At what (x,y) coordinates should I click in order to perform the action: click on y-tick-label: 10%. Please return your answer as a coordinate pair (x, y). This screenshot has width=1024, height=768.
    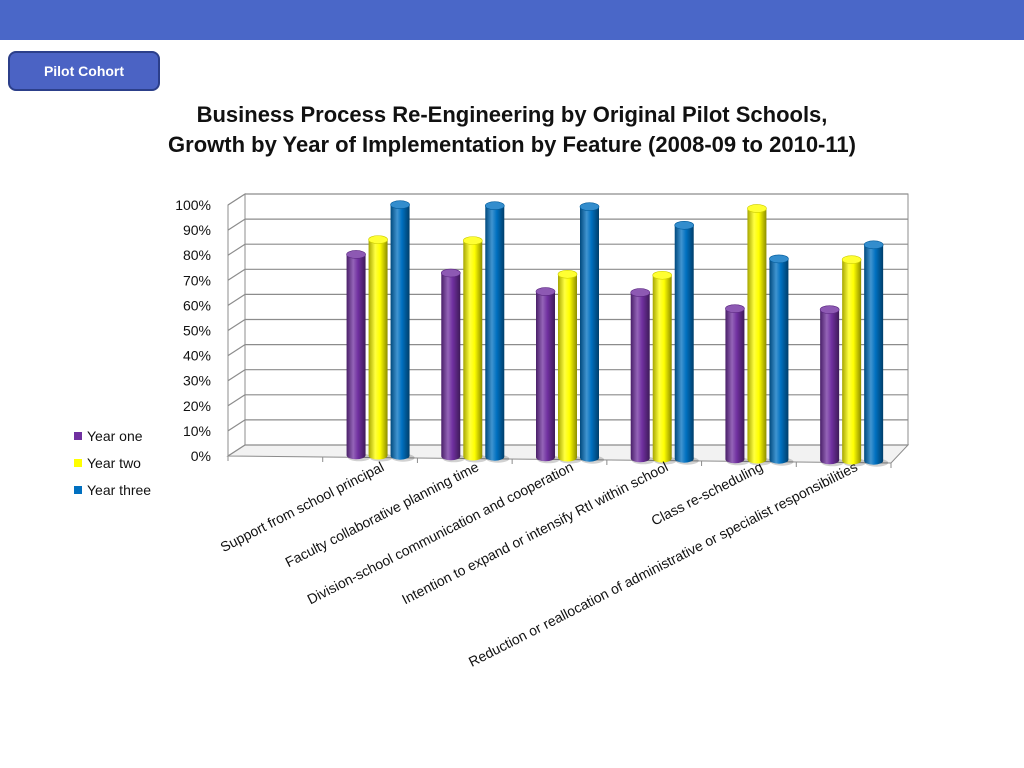
    Looking at the image, I should click on (197, 431).